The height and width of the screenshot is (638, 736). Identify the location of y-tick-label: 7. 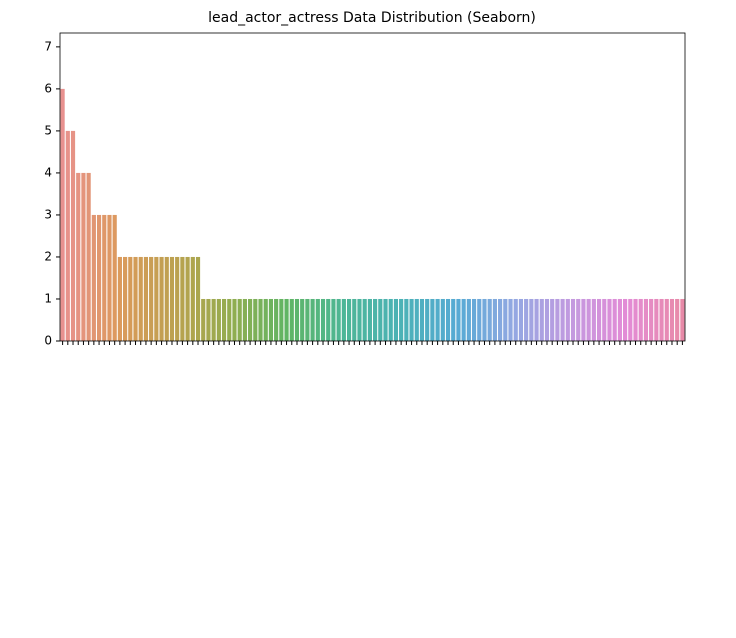
(48, 46).